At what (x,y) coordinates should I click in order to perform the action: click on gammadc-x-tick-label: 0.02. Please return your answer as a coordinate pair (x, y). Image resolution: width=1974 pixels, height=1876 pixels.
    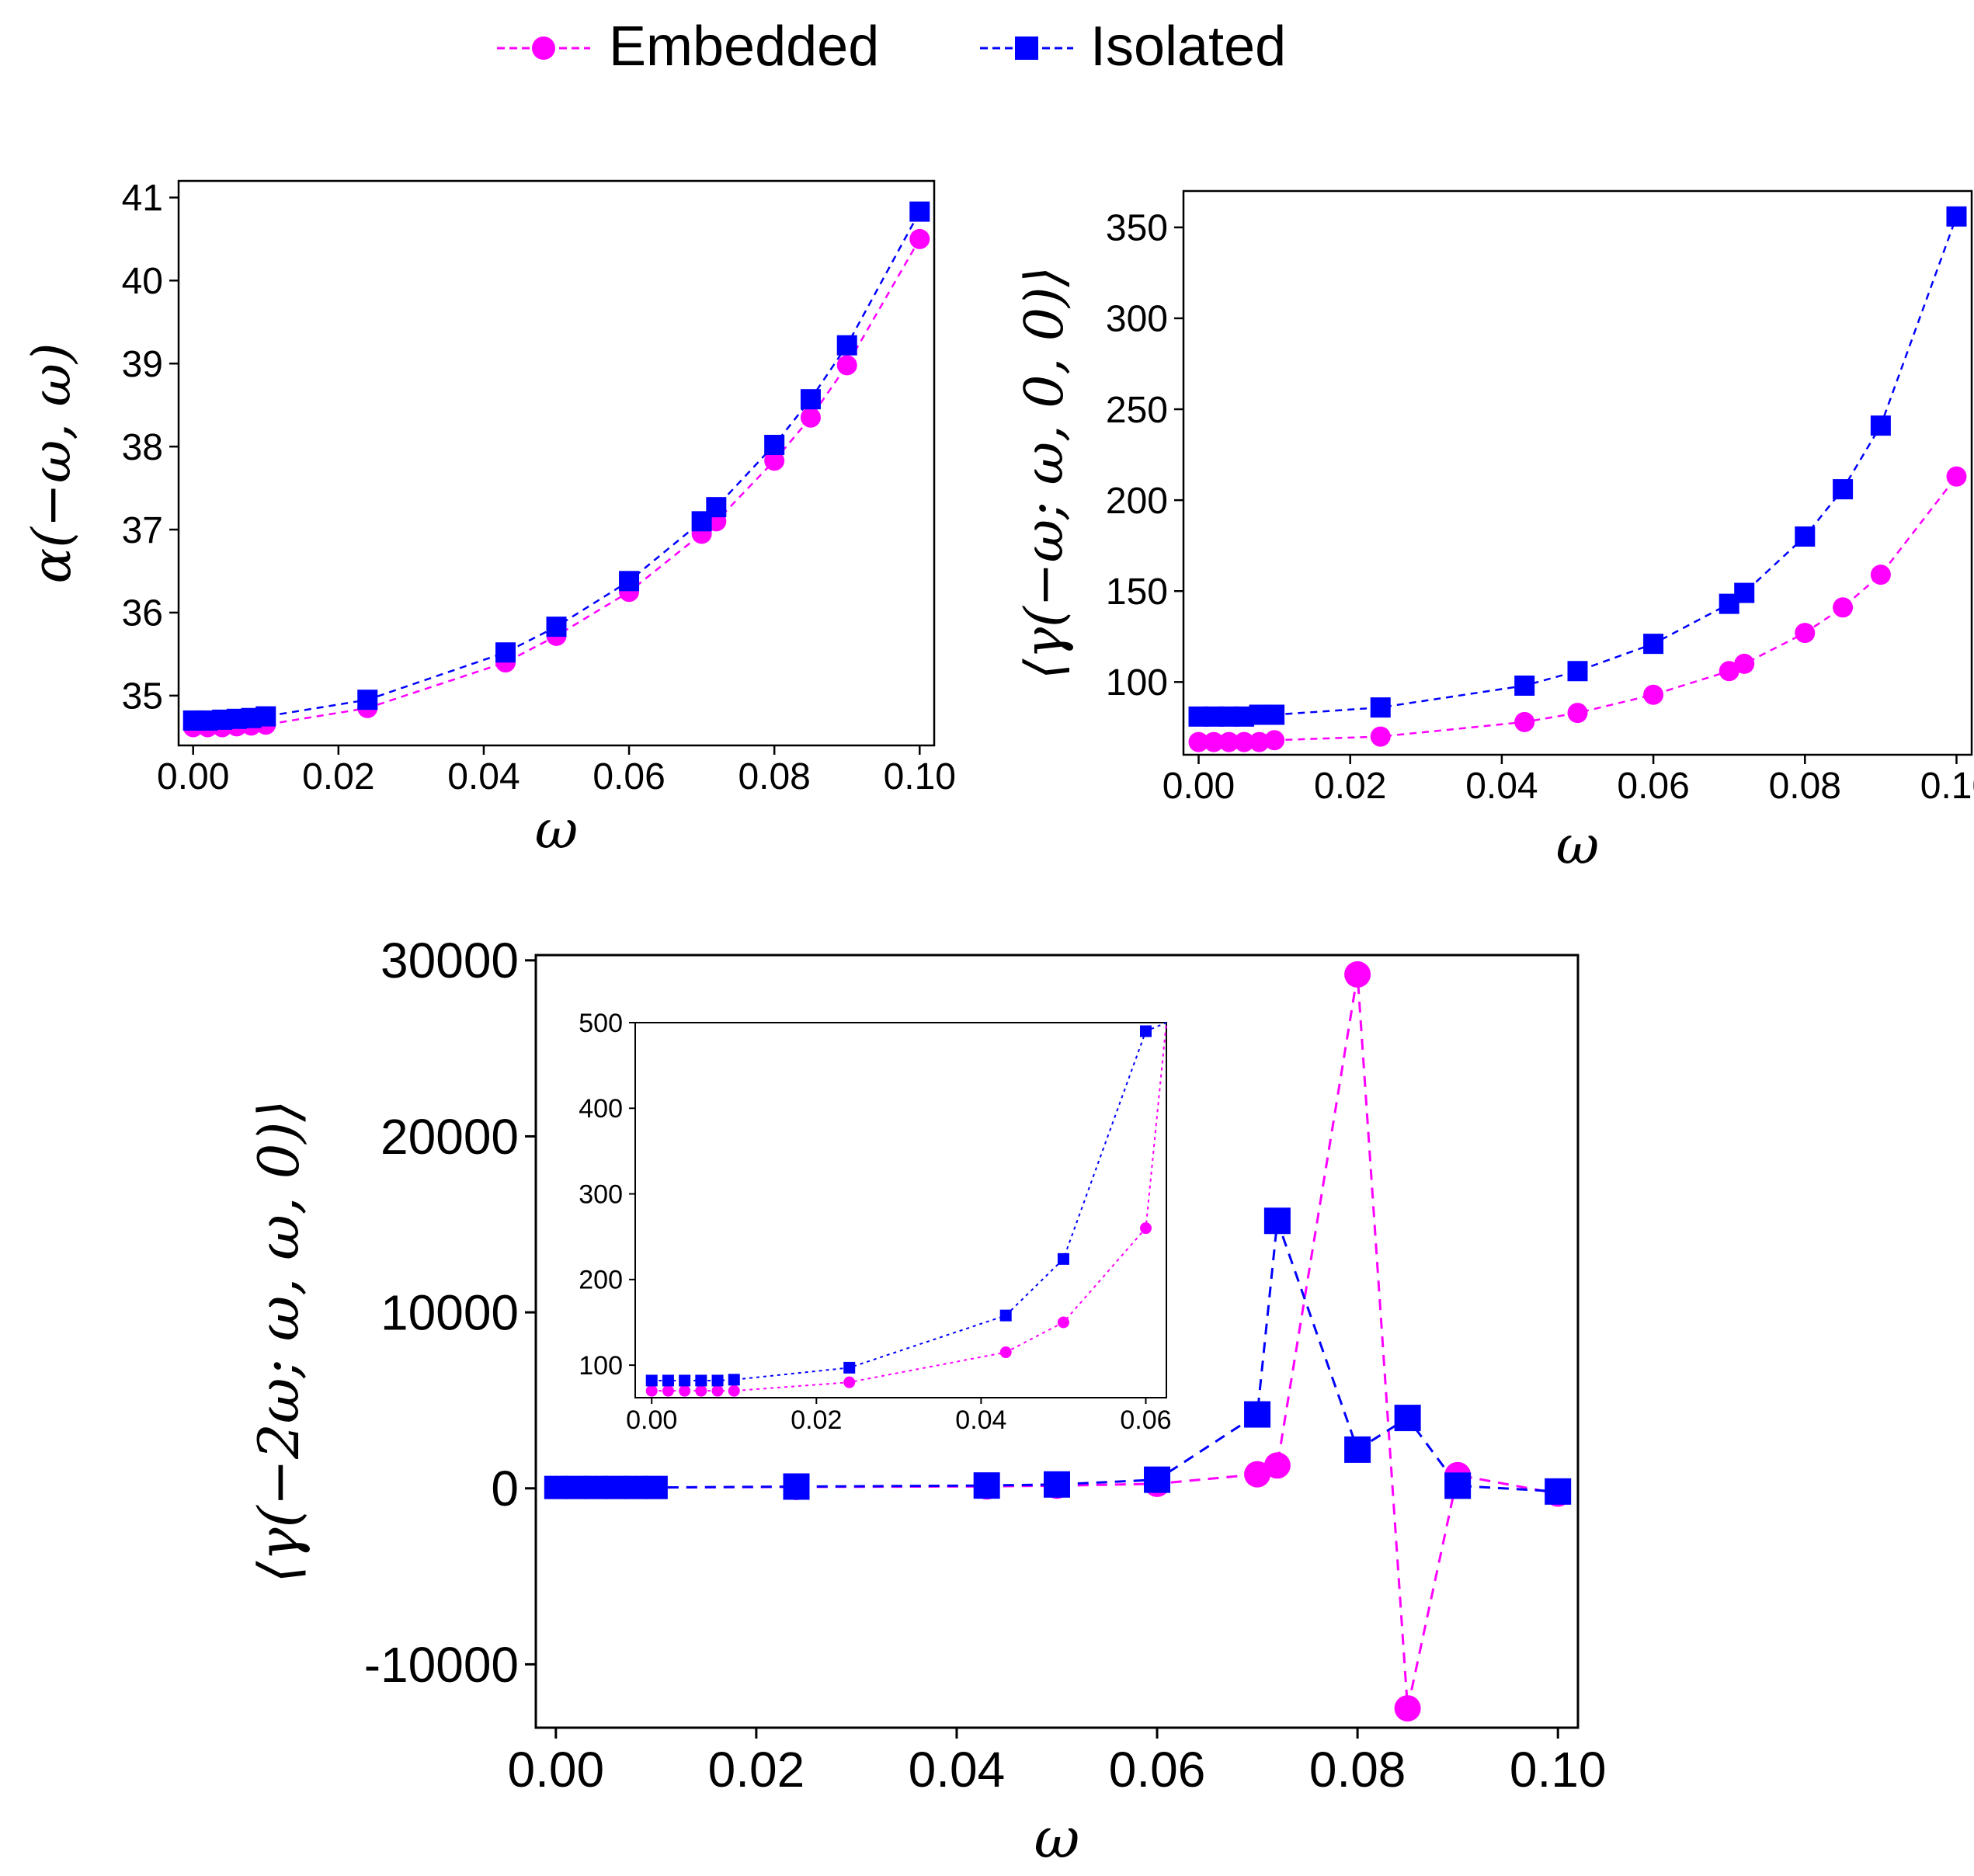
    Looking at the image, I should click on (1350, 786).